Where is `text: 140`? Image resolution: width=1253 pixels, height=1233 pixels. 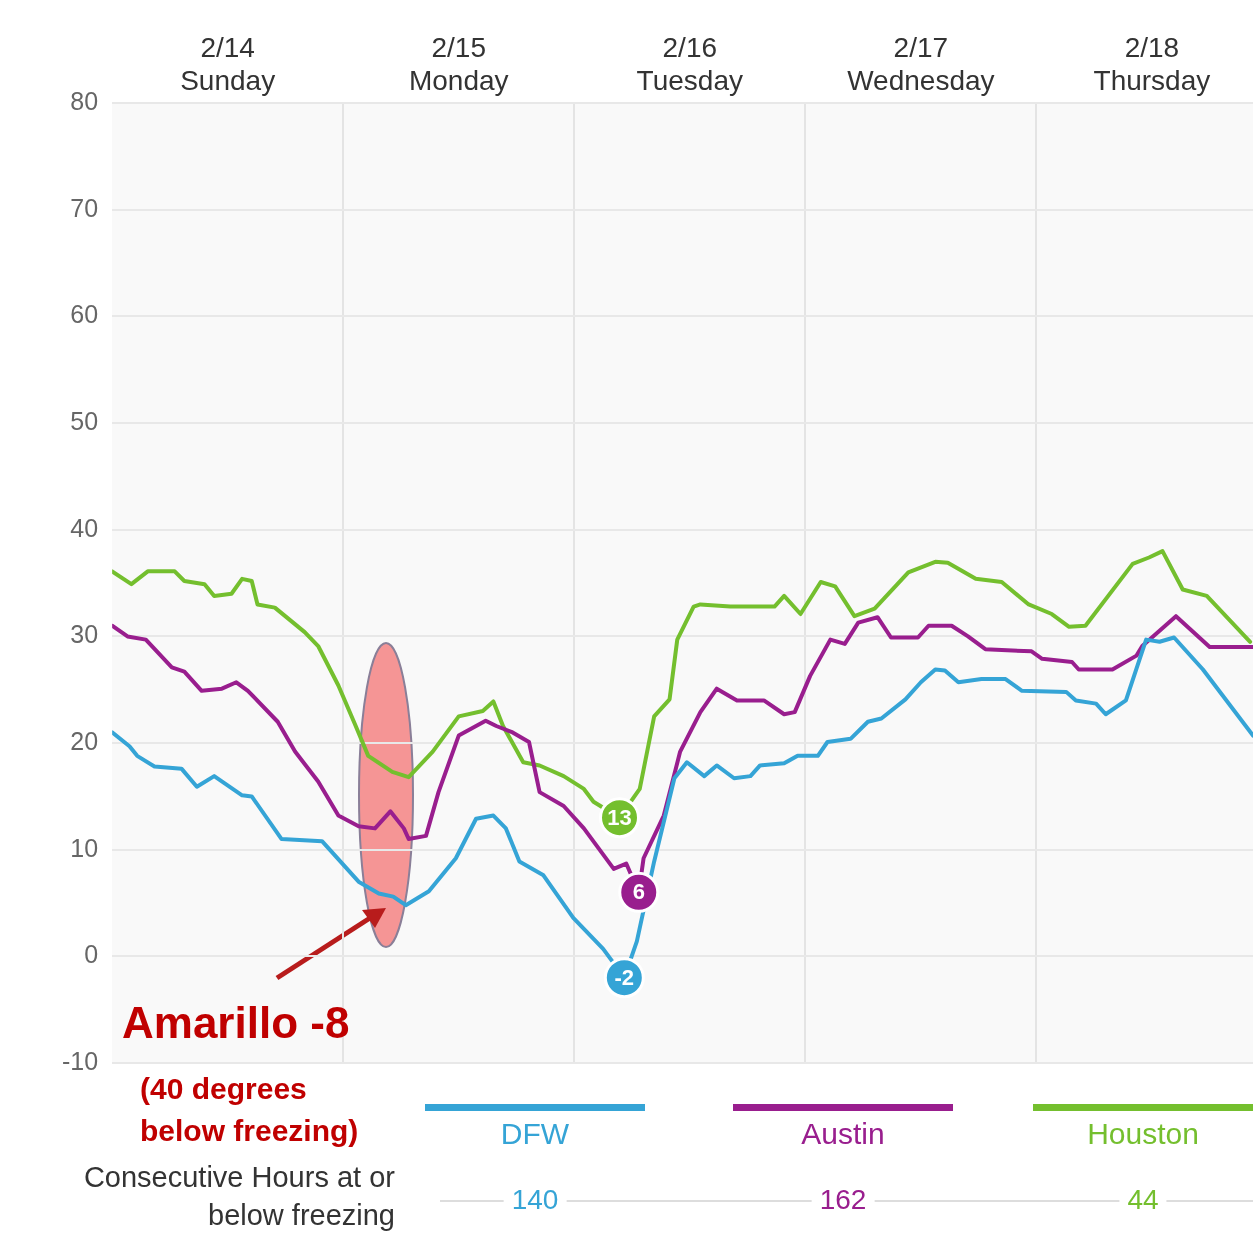 text: 140 is located at coordinates (535, 1200).